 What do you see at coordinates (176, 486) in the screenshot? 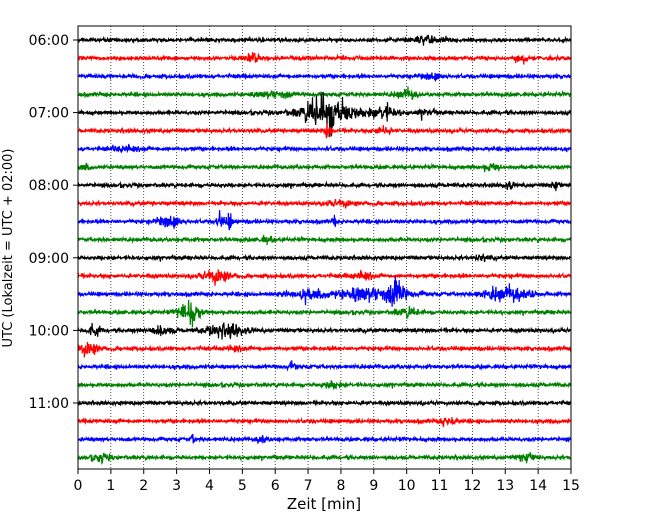
I see `x-tick-label: 3` at bounding box center [176, 486].